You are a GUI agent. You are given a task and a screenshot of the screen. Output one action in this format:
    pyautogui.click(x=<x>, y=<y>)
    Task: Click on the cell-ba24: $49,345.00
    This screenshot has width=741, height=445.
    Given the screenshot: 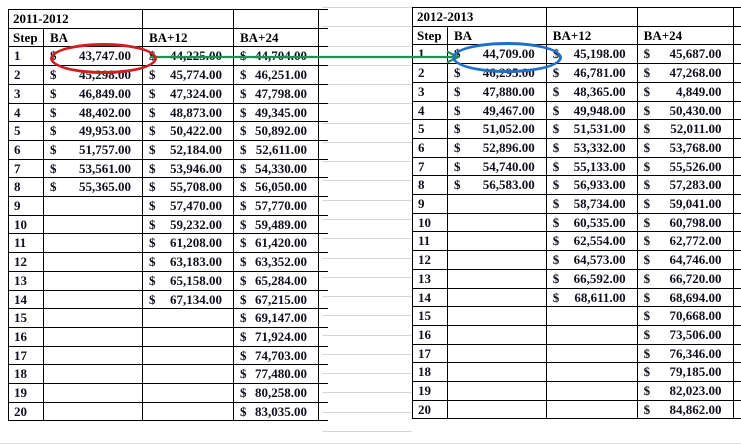 What is the action you would take?
    pyautogui.click(x=276, y=112)
    